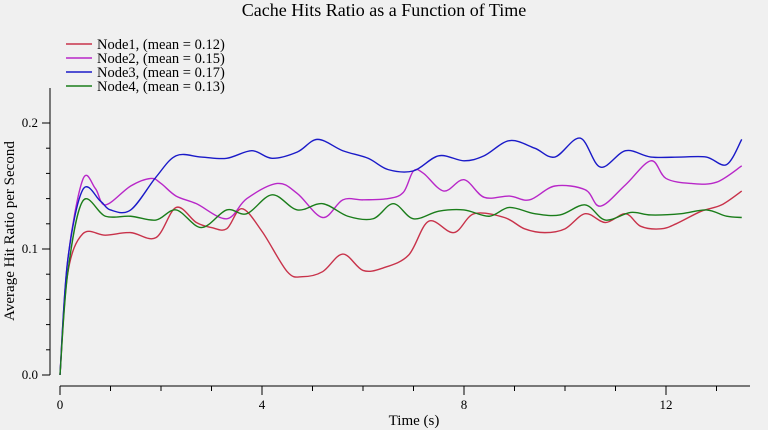 The width and height of the screenshot is (768, 430). What do you see at coordinates (30, 248) in the screenshot?
I see `y-tick-label: 0.1` at bounding box center [30, 248].